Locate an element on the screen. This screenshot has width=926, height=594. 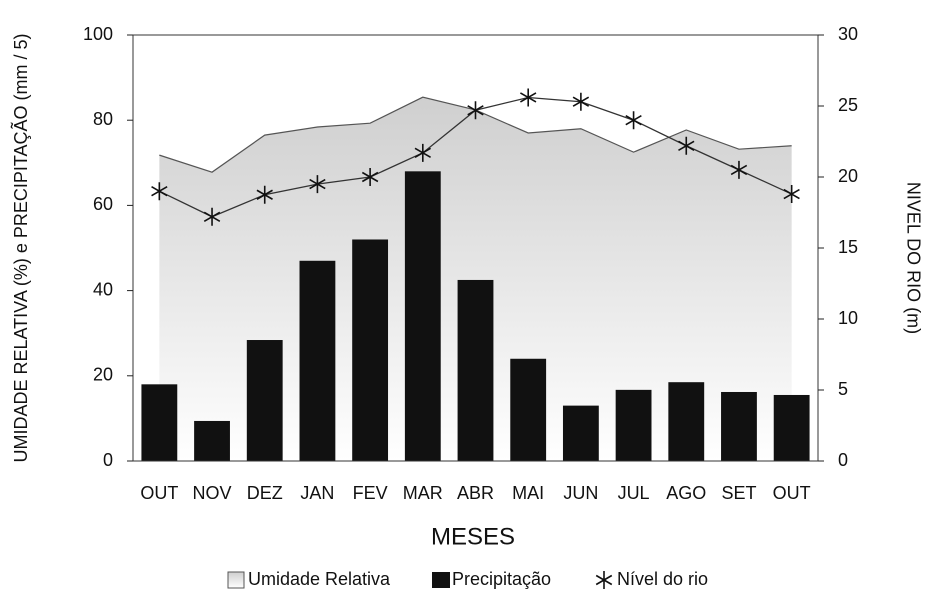
x-tick-label: MAI is located at coordinates (528, 493).